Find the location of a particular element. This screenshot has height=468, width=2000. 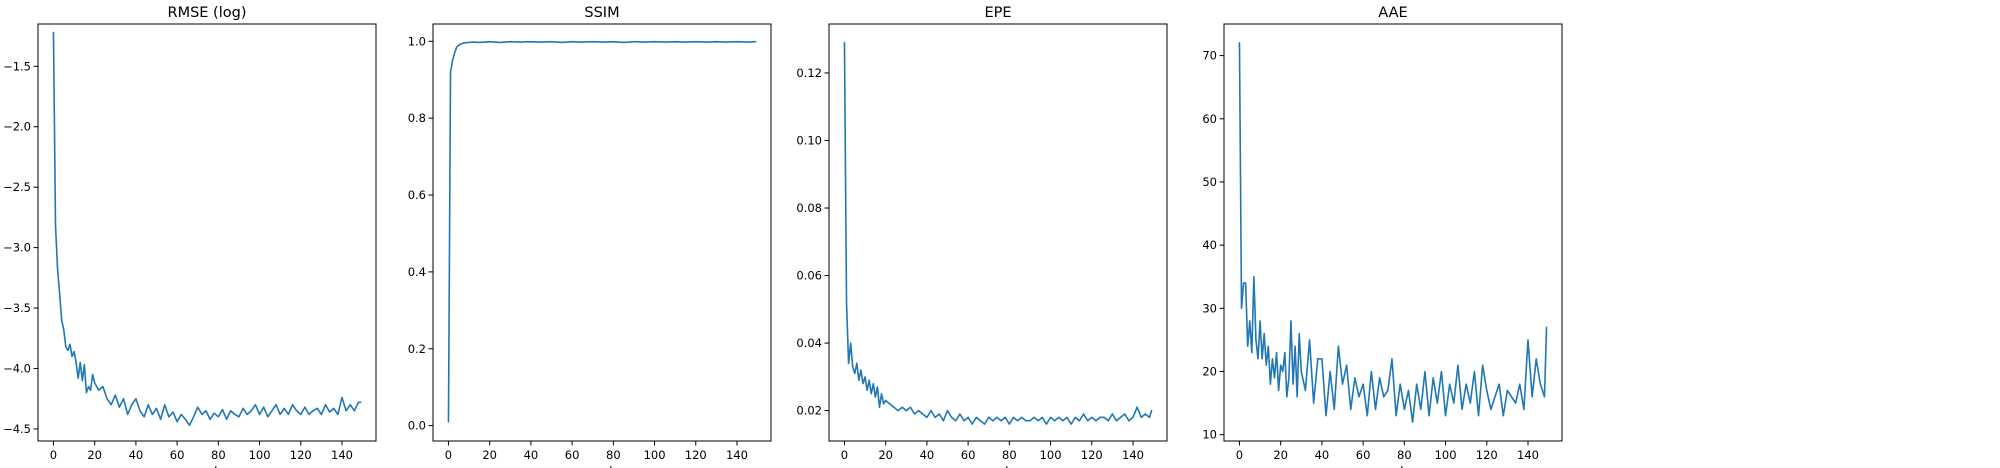

y-tick-label: −3.0 is located at coordinates (17, 248).